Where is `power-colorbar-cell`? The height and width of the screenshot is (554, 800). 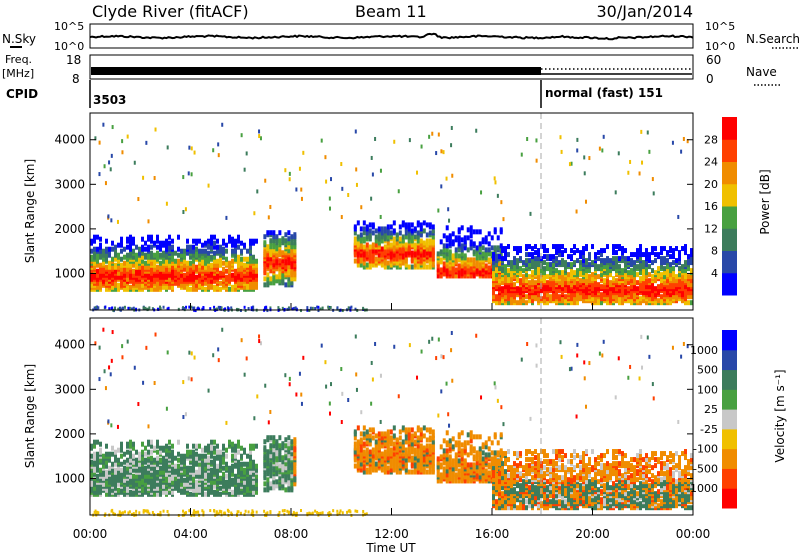 power-colorbar-cell is located at coordinates (729, 195).